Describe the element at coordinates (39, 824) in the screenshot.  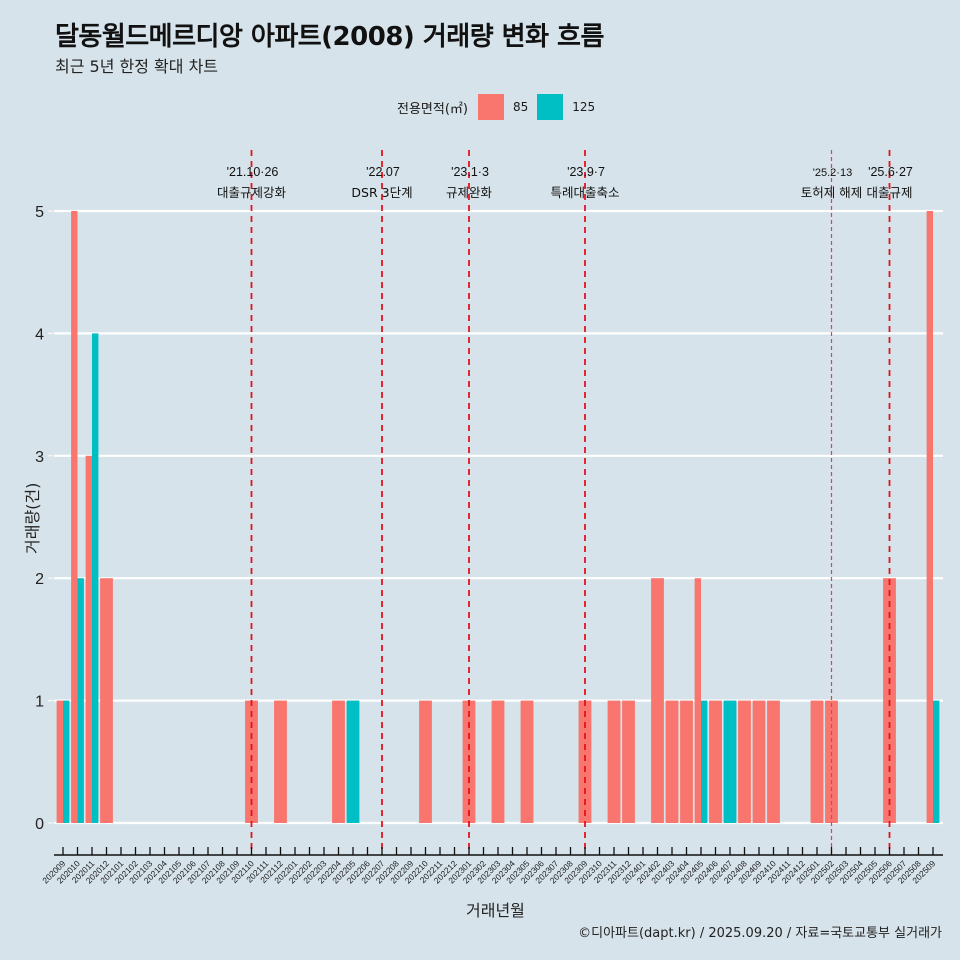
I see `y-tick-label: 0` at that location.